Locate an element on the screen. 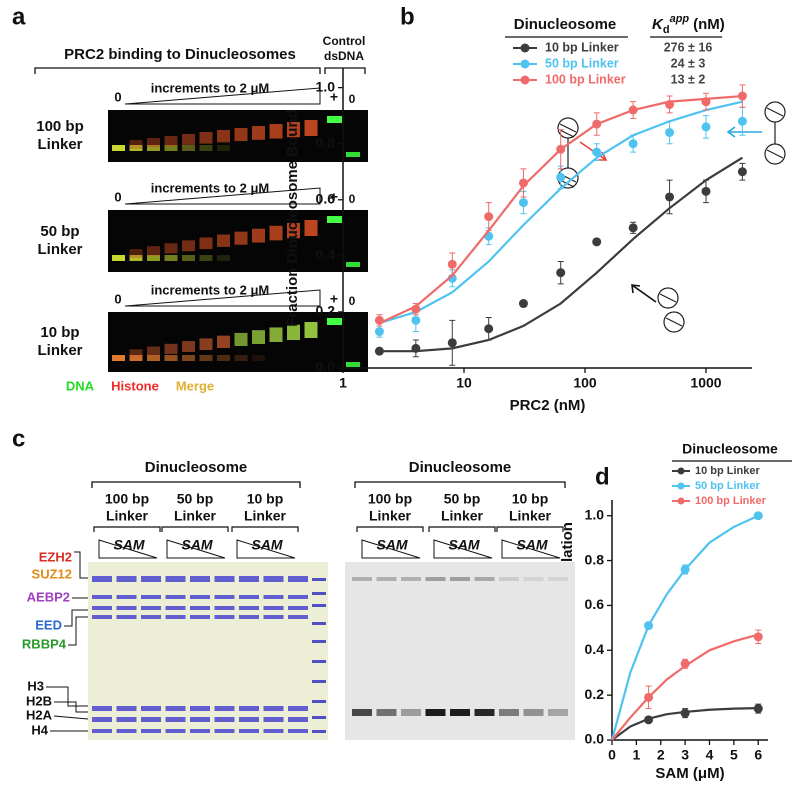  legend-label: 10 bp Linker is located at coordinates (582, 47).